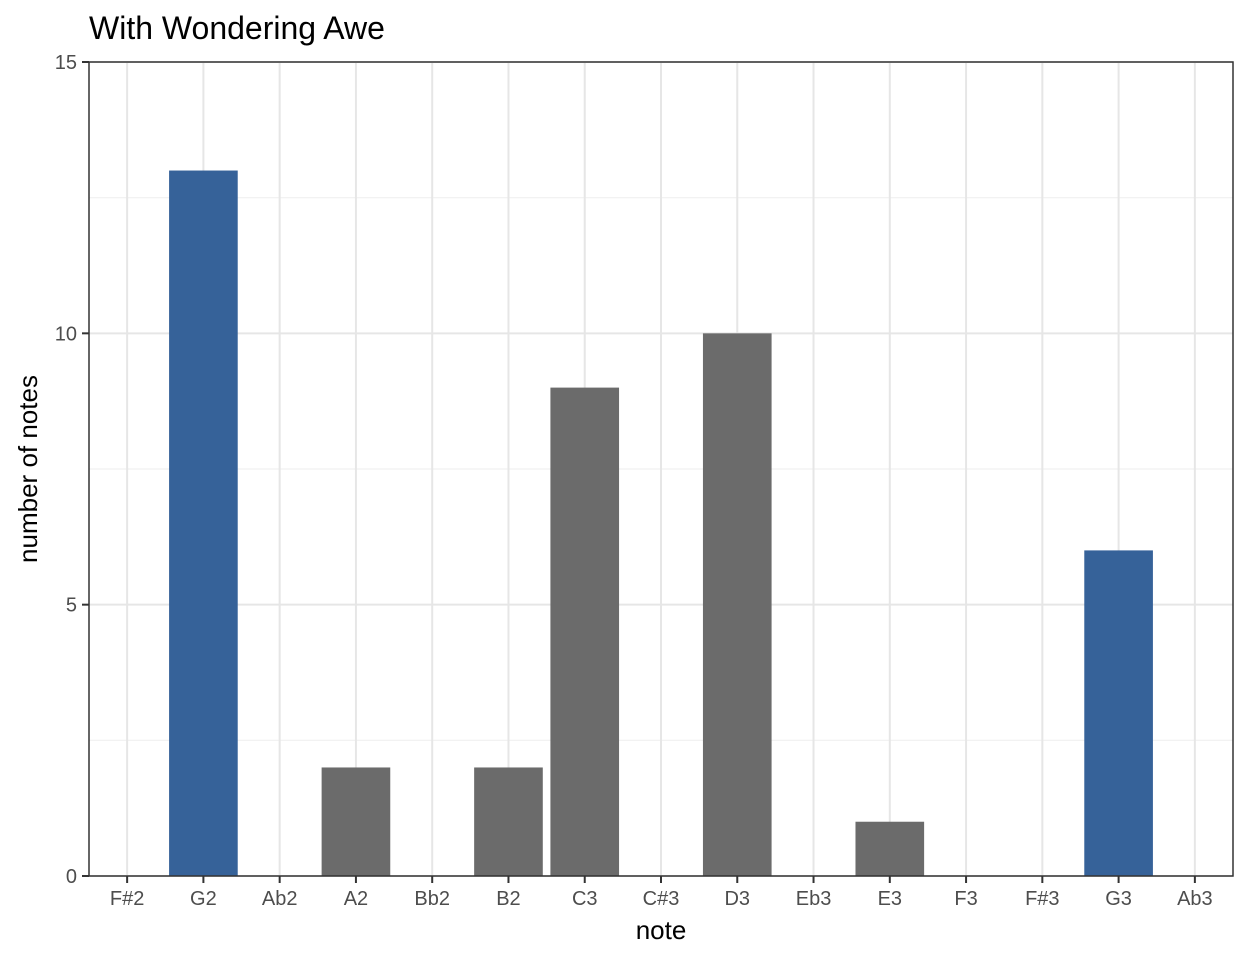 Image resolution: width=1248 pixels, height=960 pixels. What do you see at coordinates (71, 877) in the screenshot?
I see `y-tick-label: 0` at bounding box center [71, 877].